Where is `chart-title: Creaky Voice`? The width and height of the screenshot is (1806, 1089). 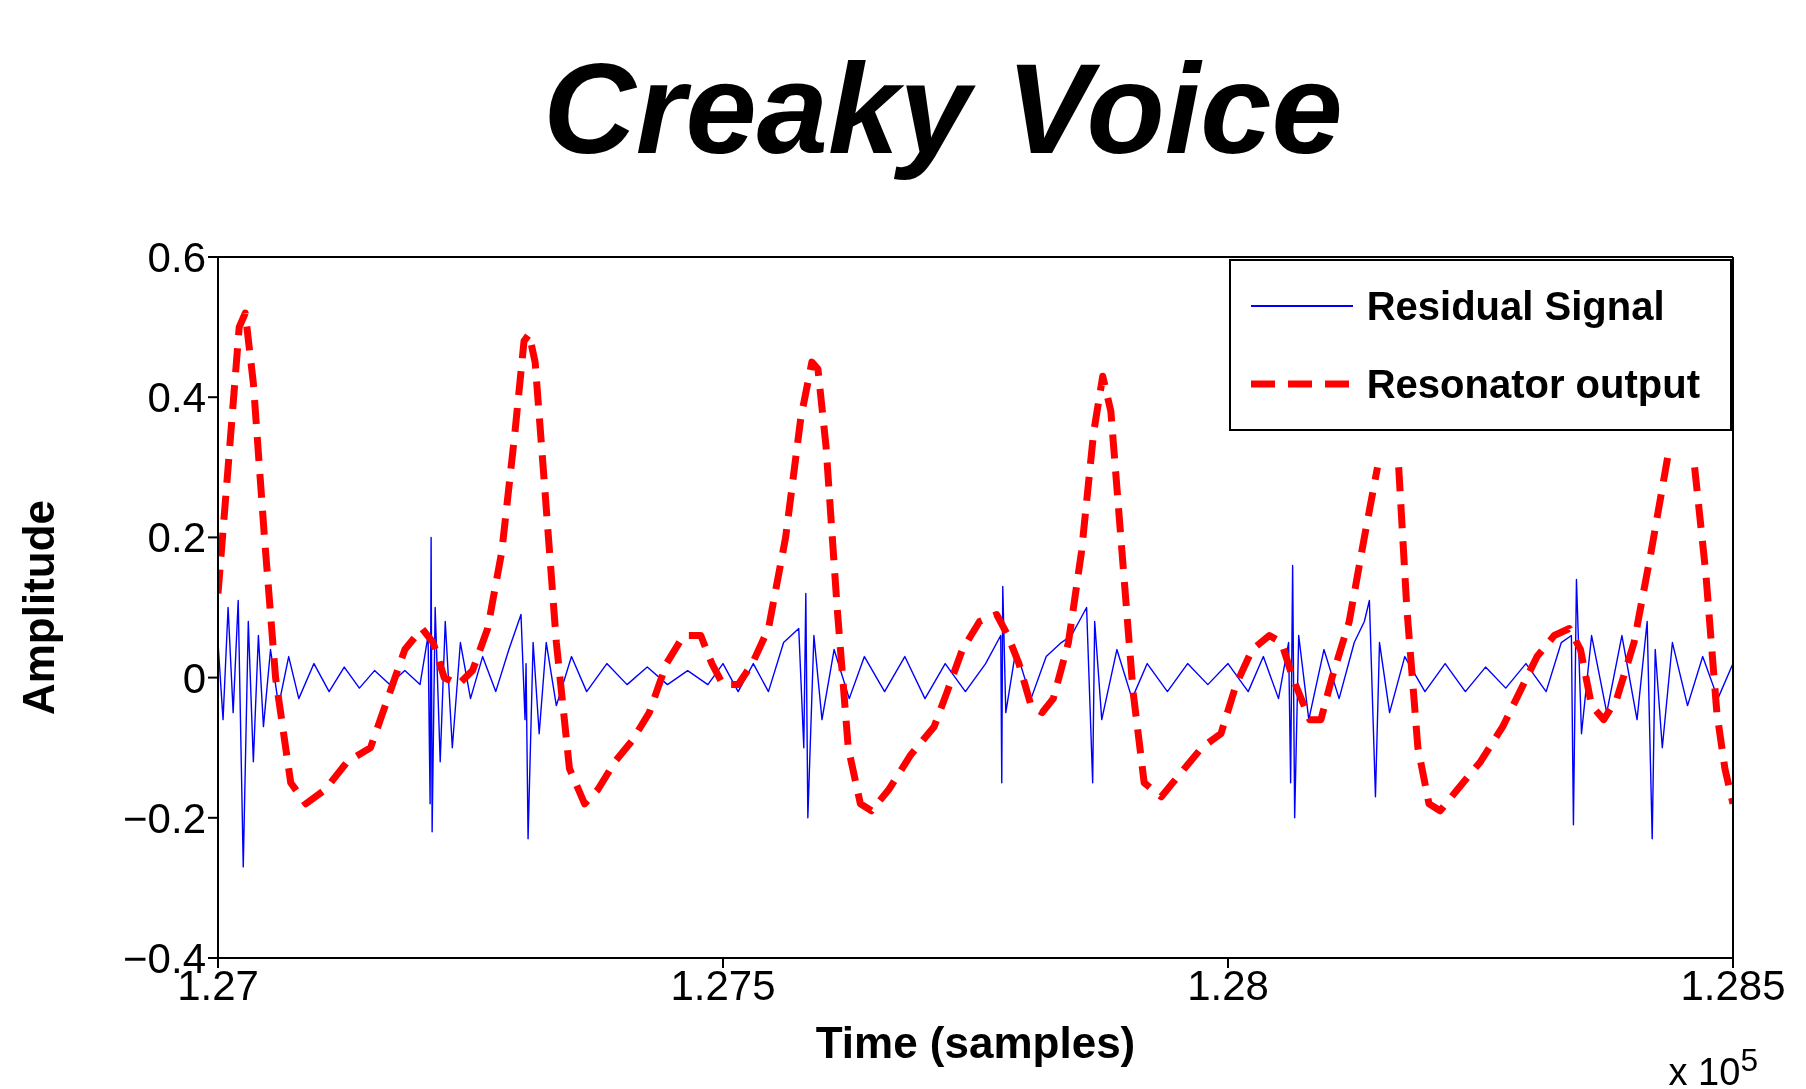
chart-title: Creaky Voice is located at coordinates (943, 108).